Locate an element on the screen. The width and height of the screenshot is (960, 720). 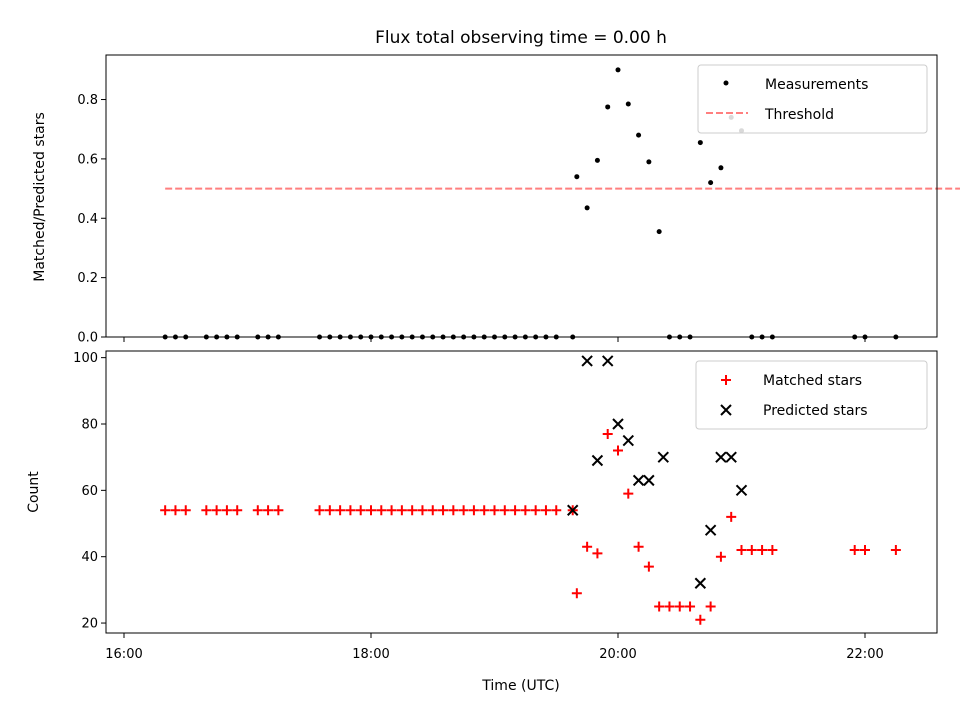
chart-title: Flux total observing time = 0.00 h is located at coordinates (521, 38).